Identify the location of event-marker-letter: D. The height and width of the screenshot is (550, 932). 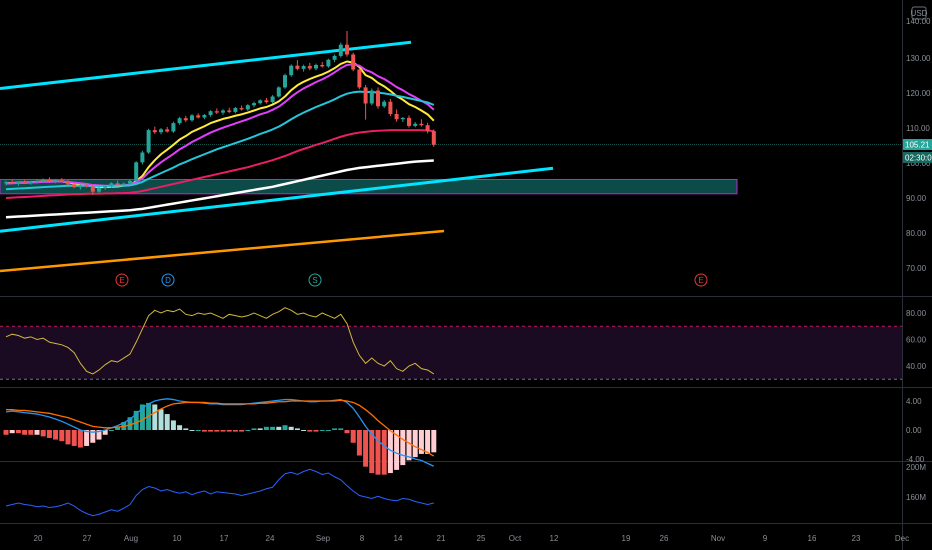
(168, 280).